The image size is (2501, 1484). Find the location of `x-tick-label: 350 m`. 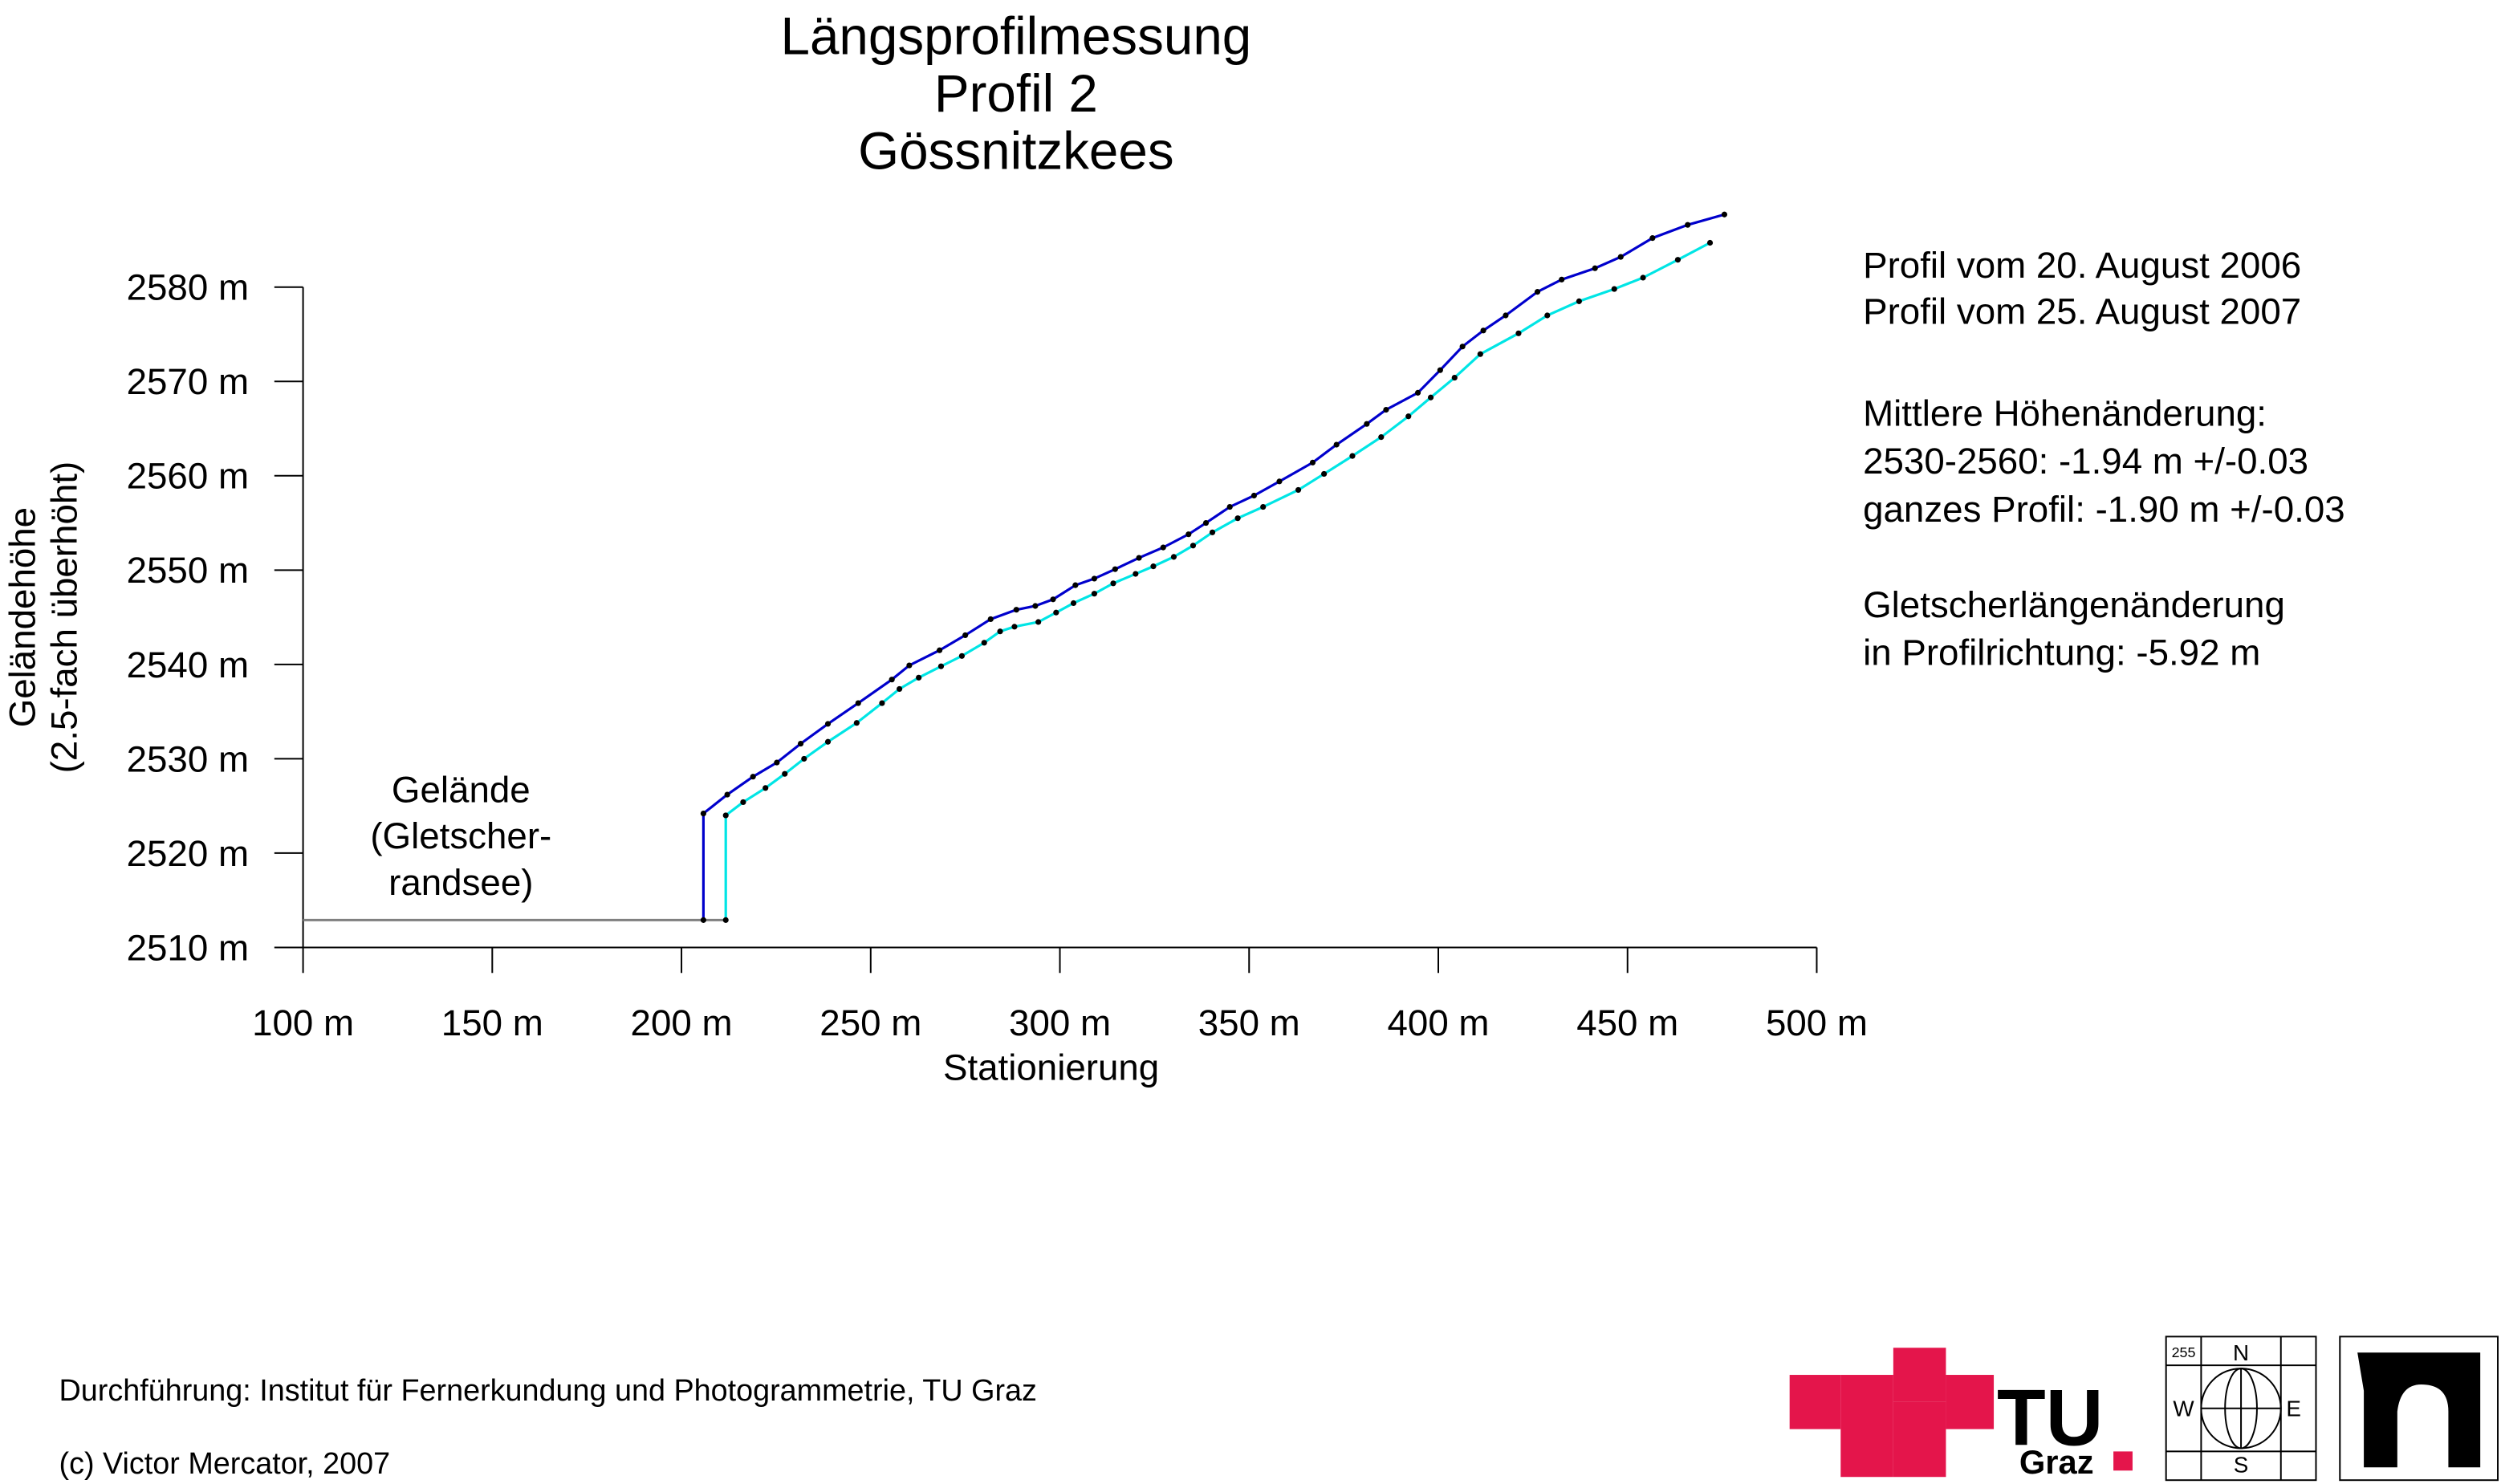

x-tick-label: 350 m is located at coordinates (1249, 1022).